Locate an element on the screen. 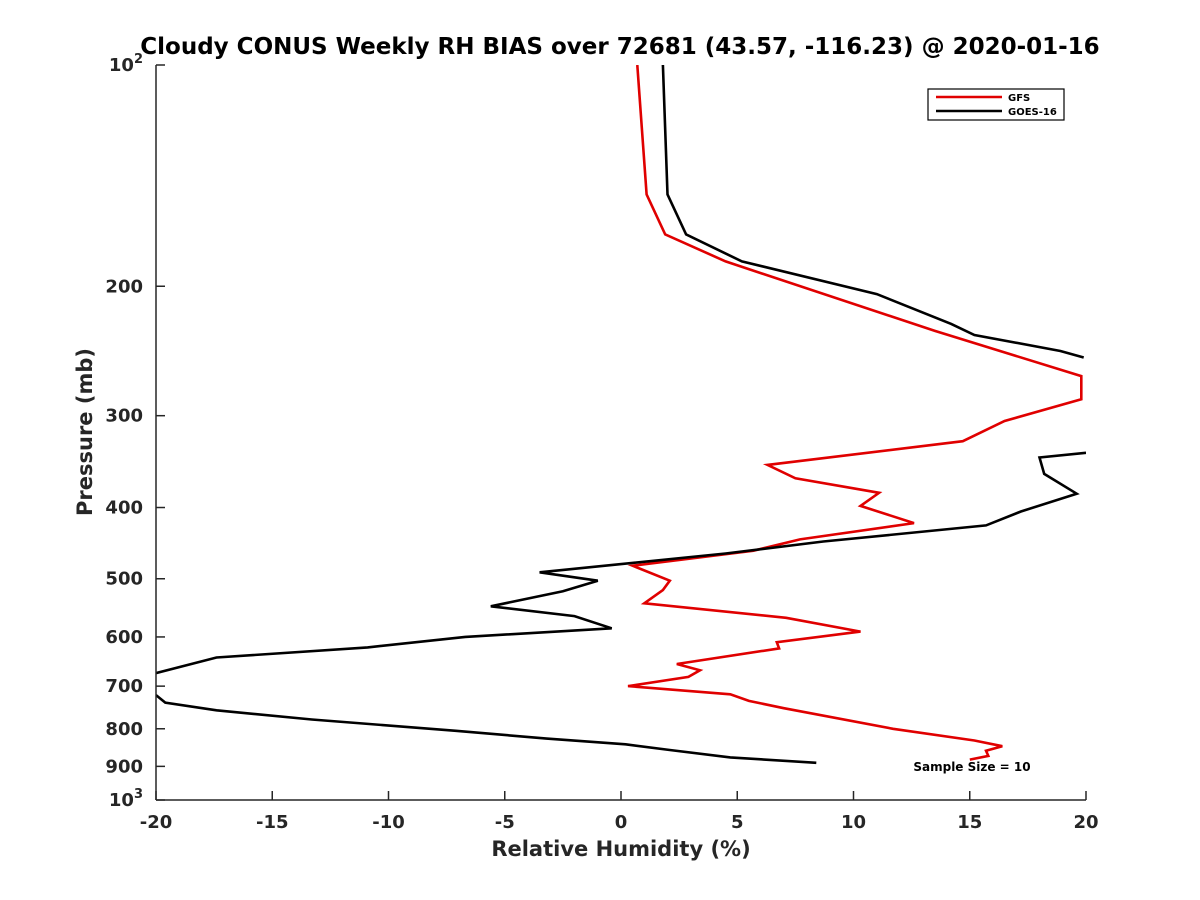 Image resolution: width=1200 pixels, height=900 pixels. x-tick-label: 0 is located at coordinates (621, 822).